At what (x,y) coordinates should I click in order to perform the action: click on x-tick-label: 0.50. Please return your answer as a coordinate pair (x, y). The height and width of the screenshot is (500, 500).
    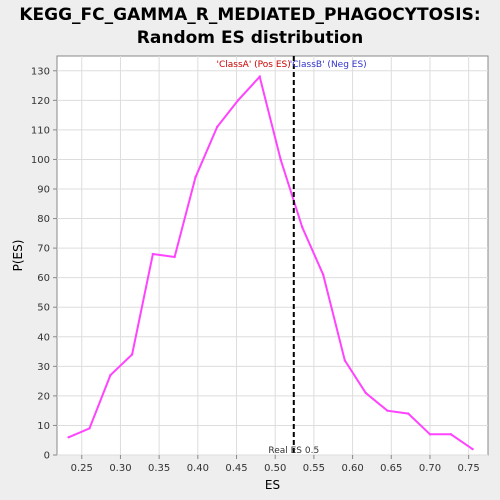
    Looking at the image, I should click on (275, 468).